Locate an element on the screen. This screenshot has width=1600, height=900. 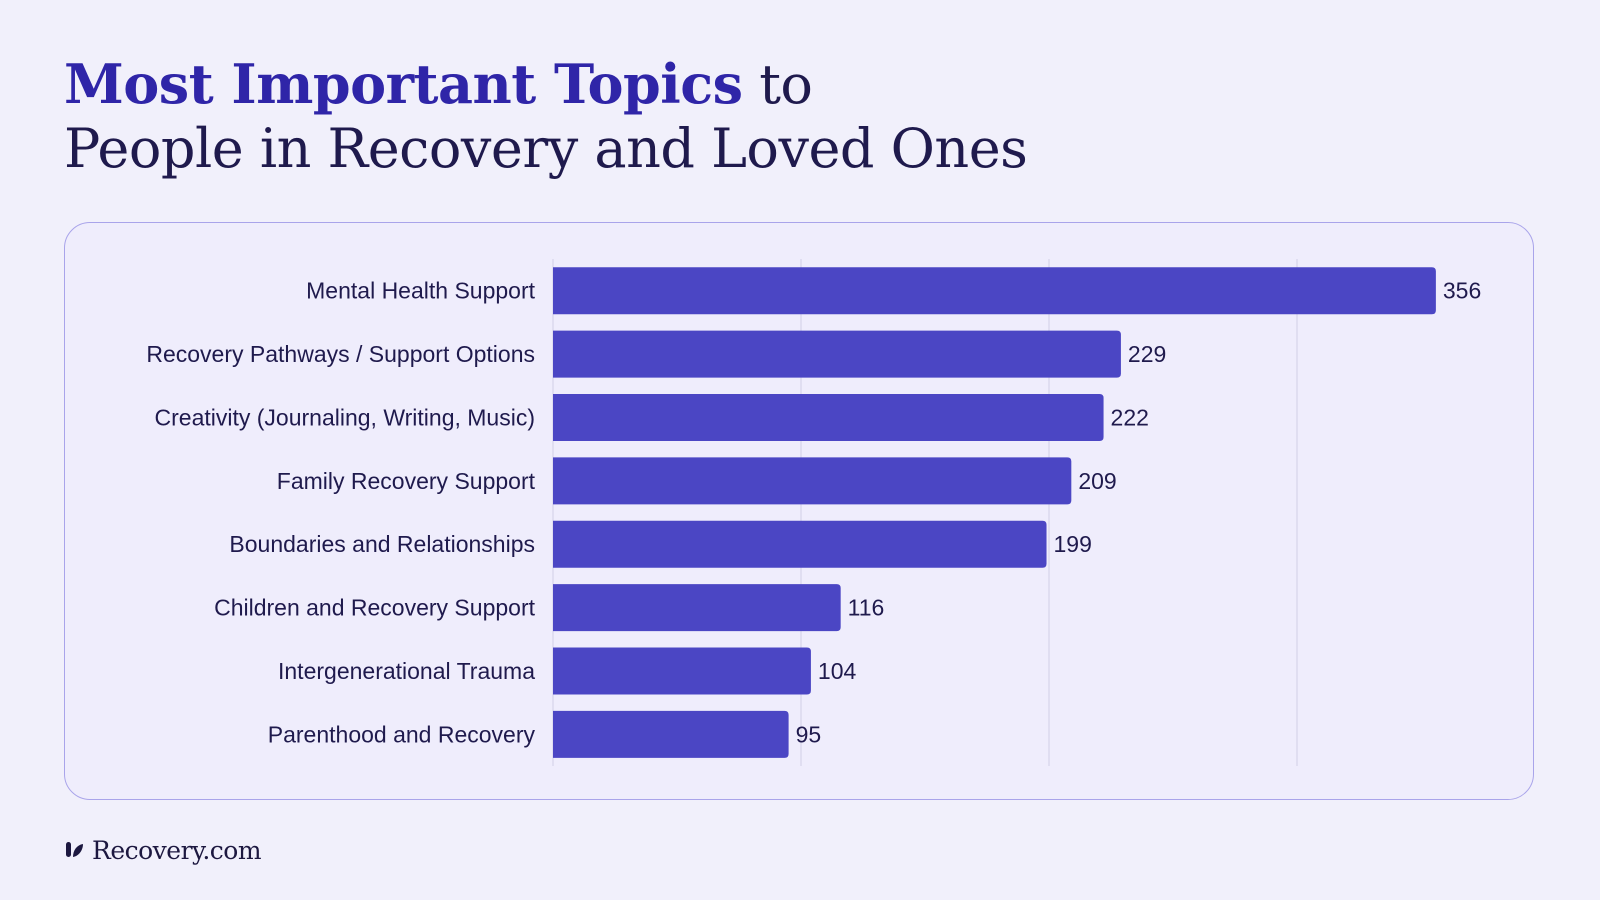
category-label: Mental Health Support is located at coordinates (420, 291).